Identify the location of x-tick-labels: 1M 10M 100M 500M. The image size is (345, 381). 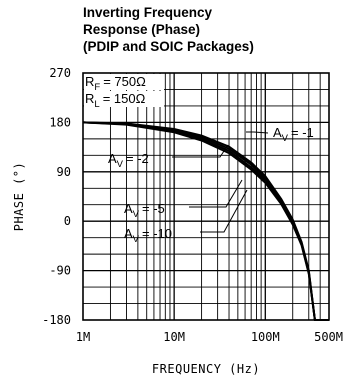
(209, 337).